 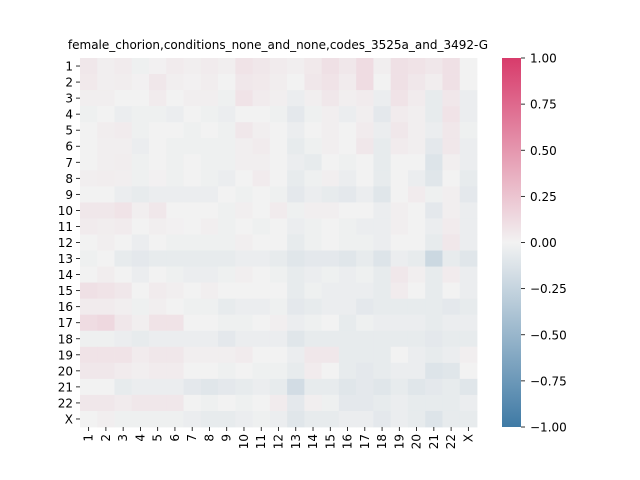 I want to click on x-tick-label: X, so click(x=468, y=438).